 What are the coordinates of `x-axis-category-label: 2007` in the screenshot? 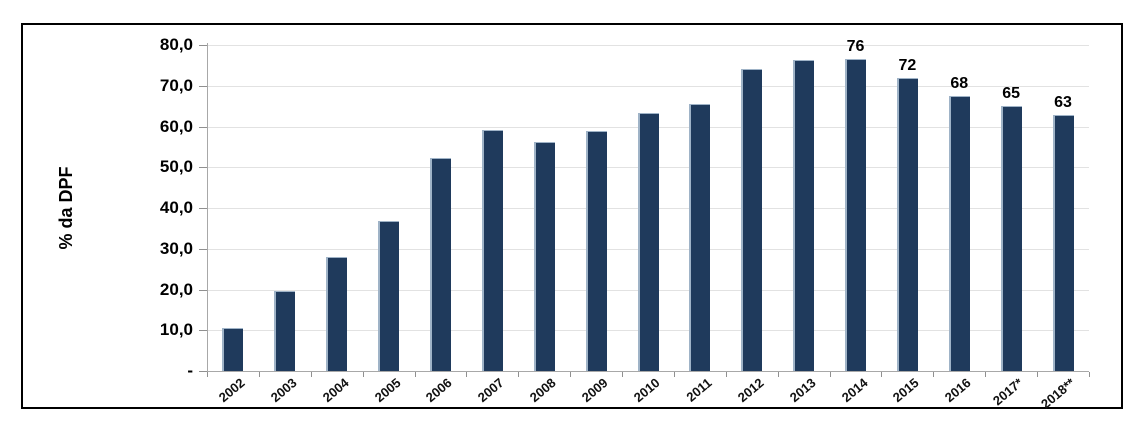 It's located at (491, 390).